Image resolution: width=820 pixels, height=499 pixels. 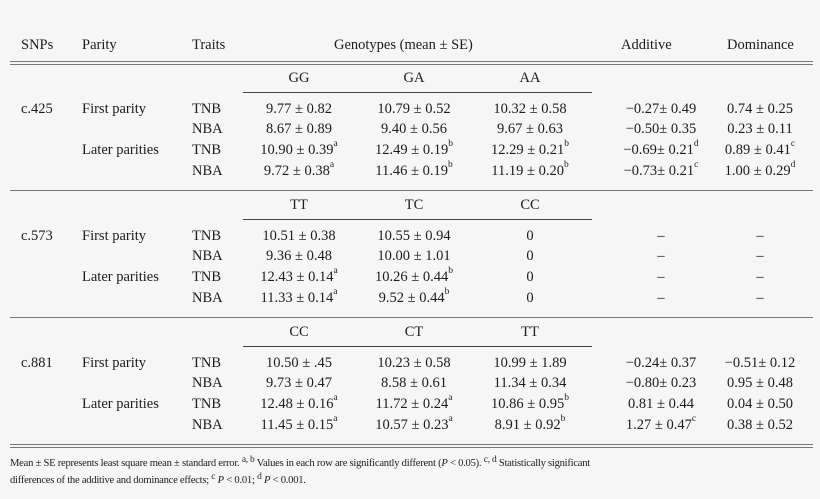 What do you see at coordinates (209, 45) in the screenshot?
I see `header-traits: Traits` at bounding box center [209, 45].